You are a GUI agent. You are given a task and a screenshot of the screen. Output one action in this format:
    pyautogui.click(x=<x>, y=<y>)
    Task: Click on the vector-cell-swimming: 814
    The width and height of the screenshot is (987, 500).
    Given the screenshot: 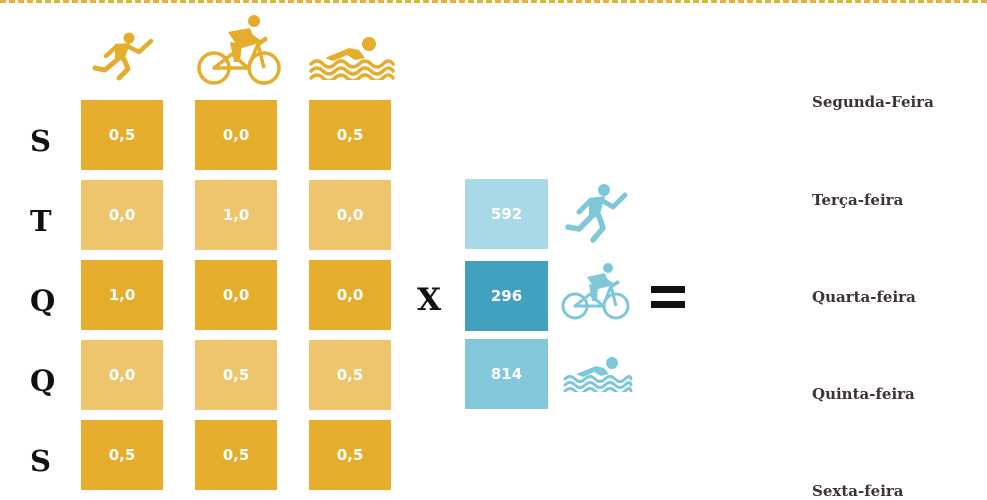 What is the action you would take?
    pyautogui.click(x=506, y=374)
    